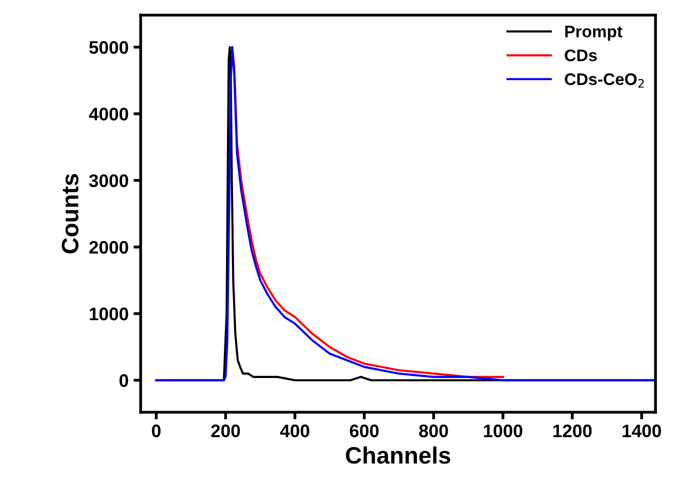 The image size is (673, 489). Describe the element at coordinates (108, 47) in the screenshot. I see `y-tick-label: 5000` at that location.